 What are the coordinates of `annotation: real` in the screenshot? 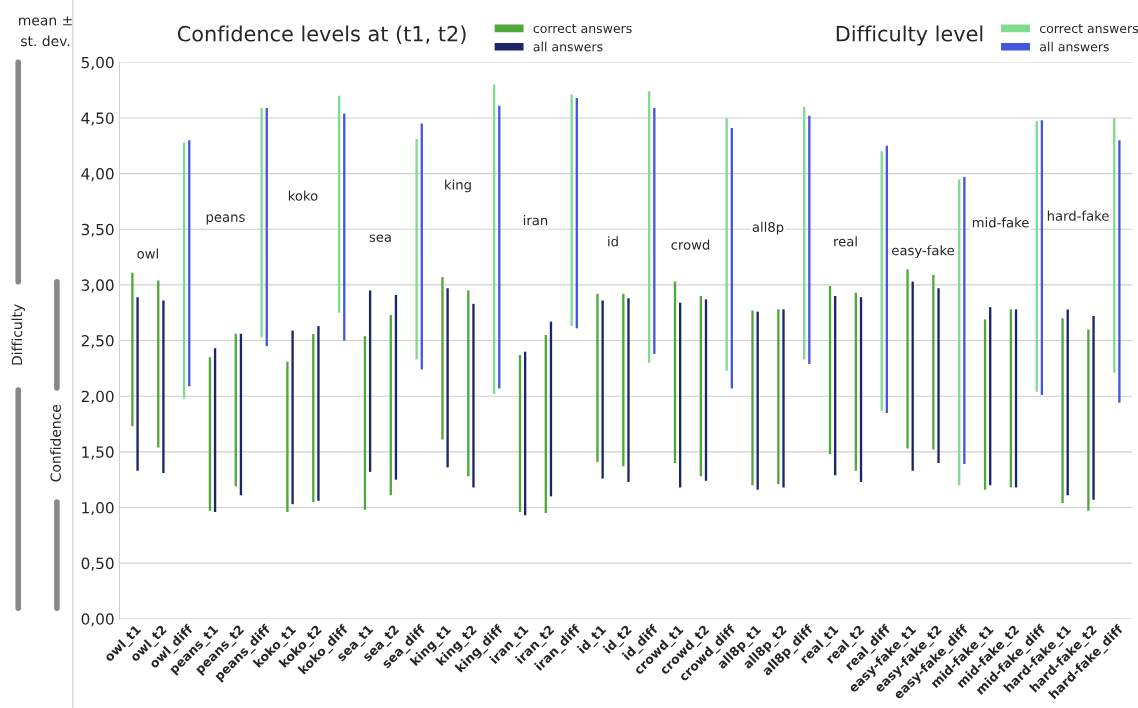 It's located at (845, 241).